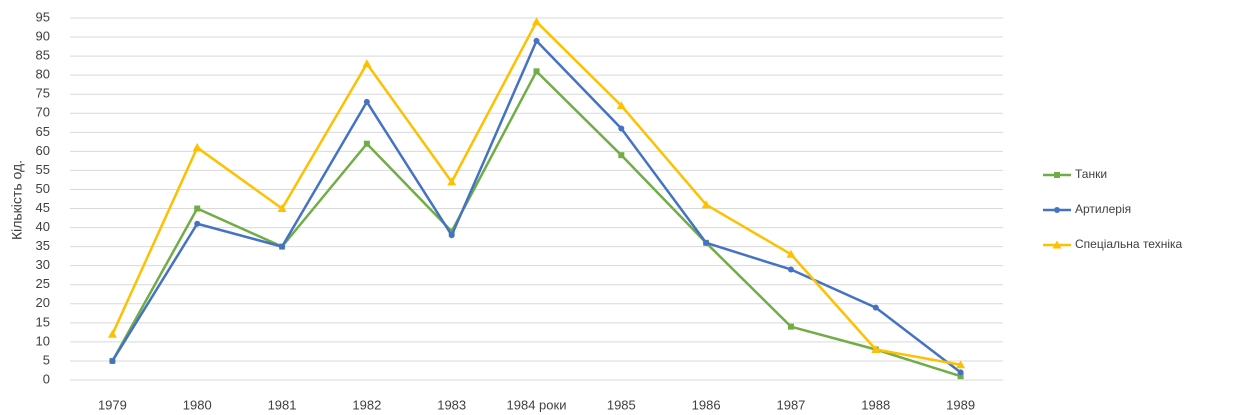 This screenshot has height=415, width=1234. What do you see at coordinates (282, 404) in the screenshot?
I see `x-tick-label: 1981` at bounding box center [282, 404].